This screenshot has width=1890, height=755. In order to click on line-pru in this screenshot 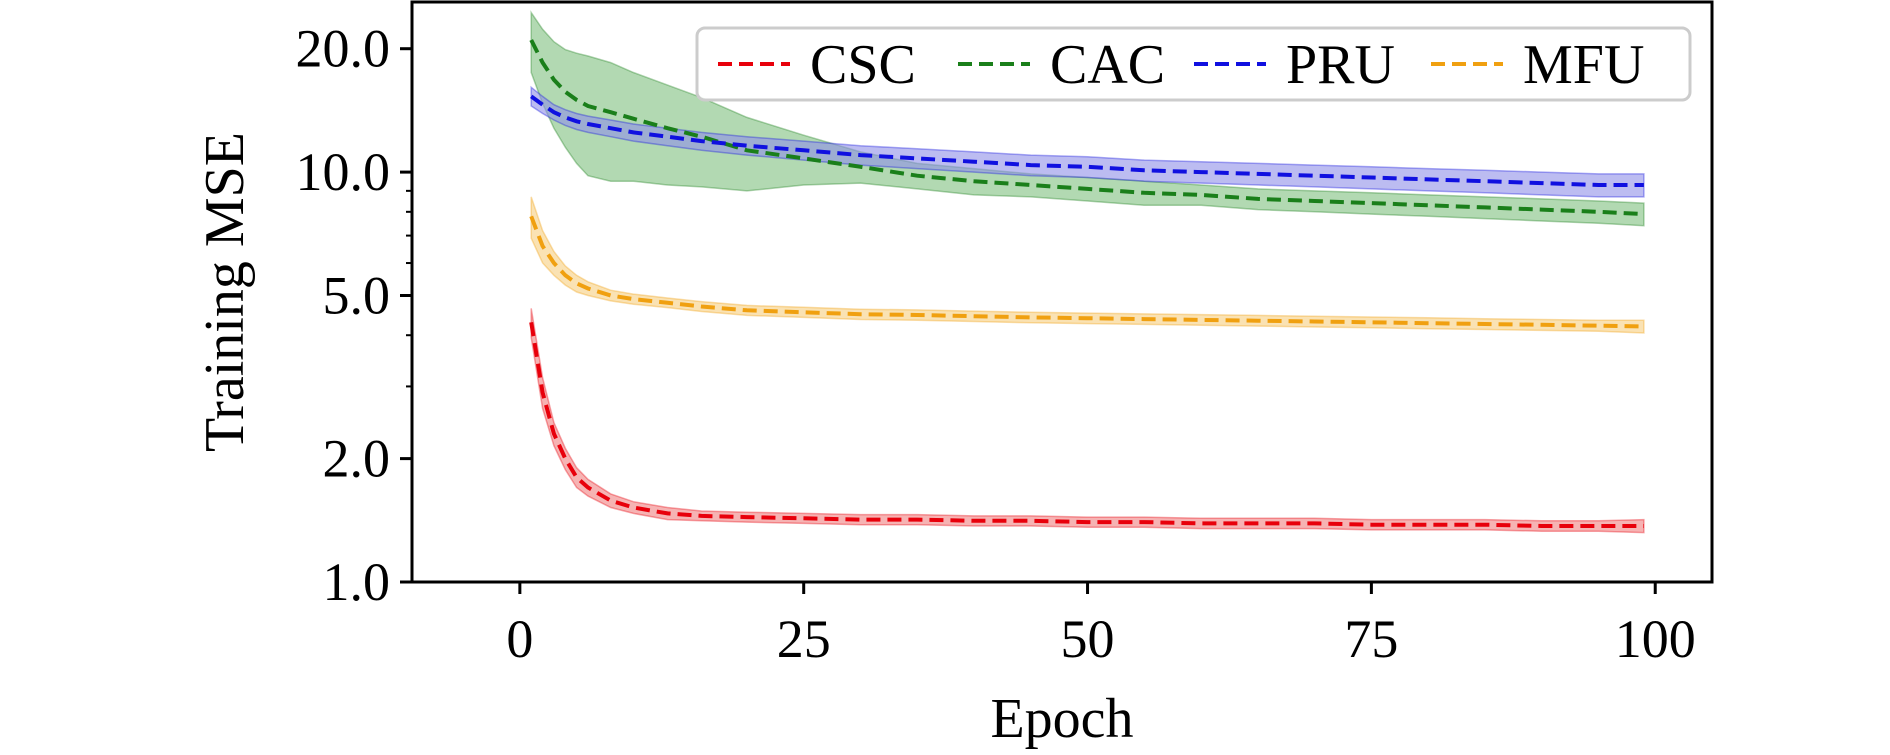, I will do `click(1087, 140)`.